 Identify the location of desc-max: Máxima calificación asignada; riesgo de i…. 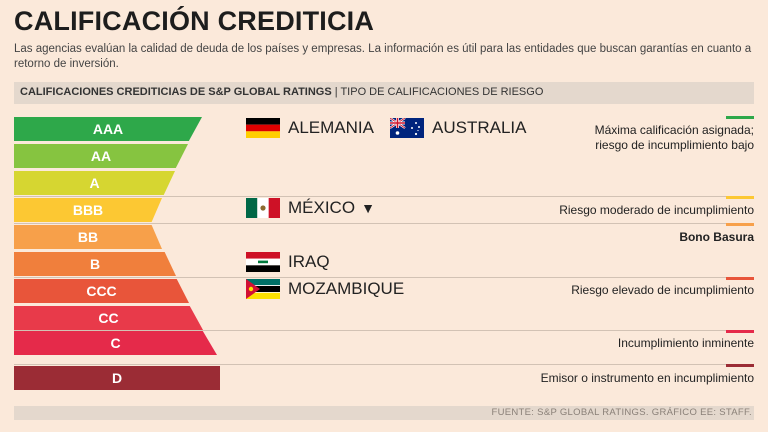
(674, 138).